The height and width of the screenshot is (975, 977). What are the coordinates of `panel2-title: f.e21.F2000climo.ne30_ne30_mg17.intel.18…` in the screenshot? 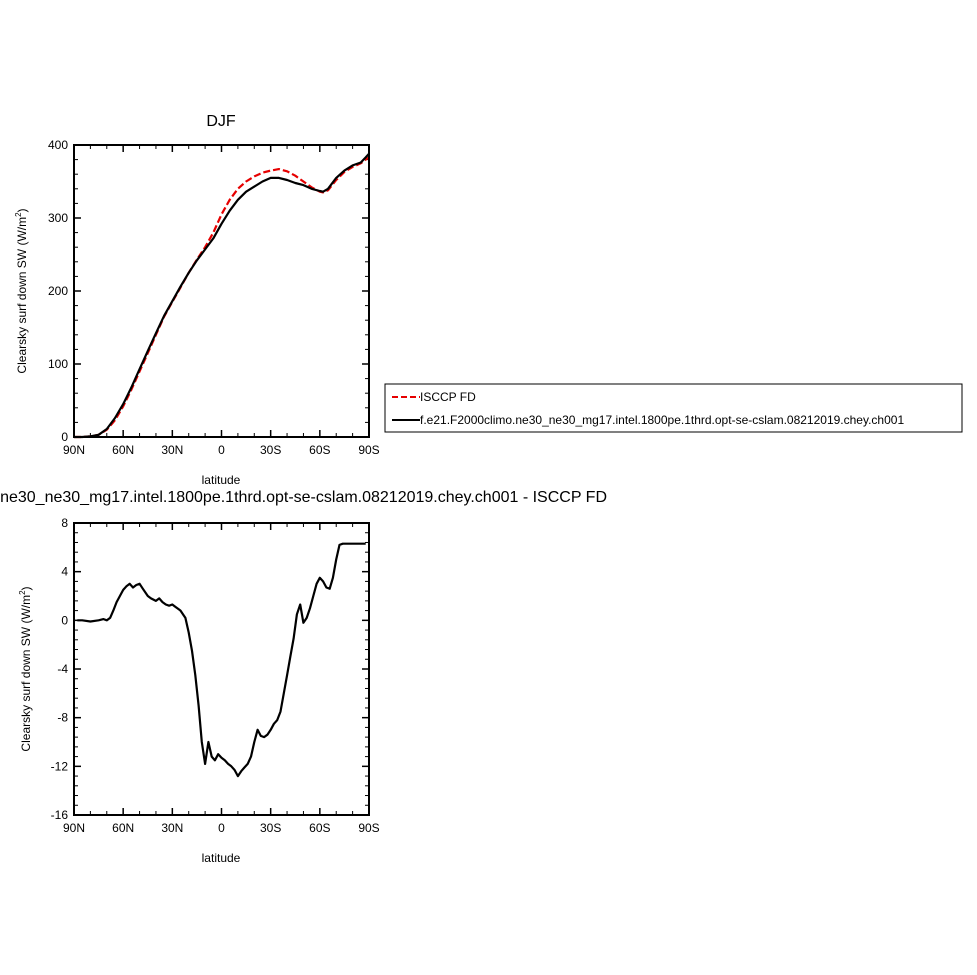 It's located at (303, 497).